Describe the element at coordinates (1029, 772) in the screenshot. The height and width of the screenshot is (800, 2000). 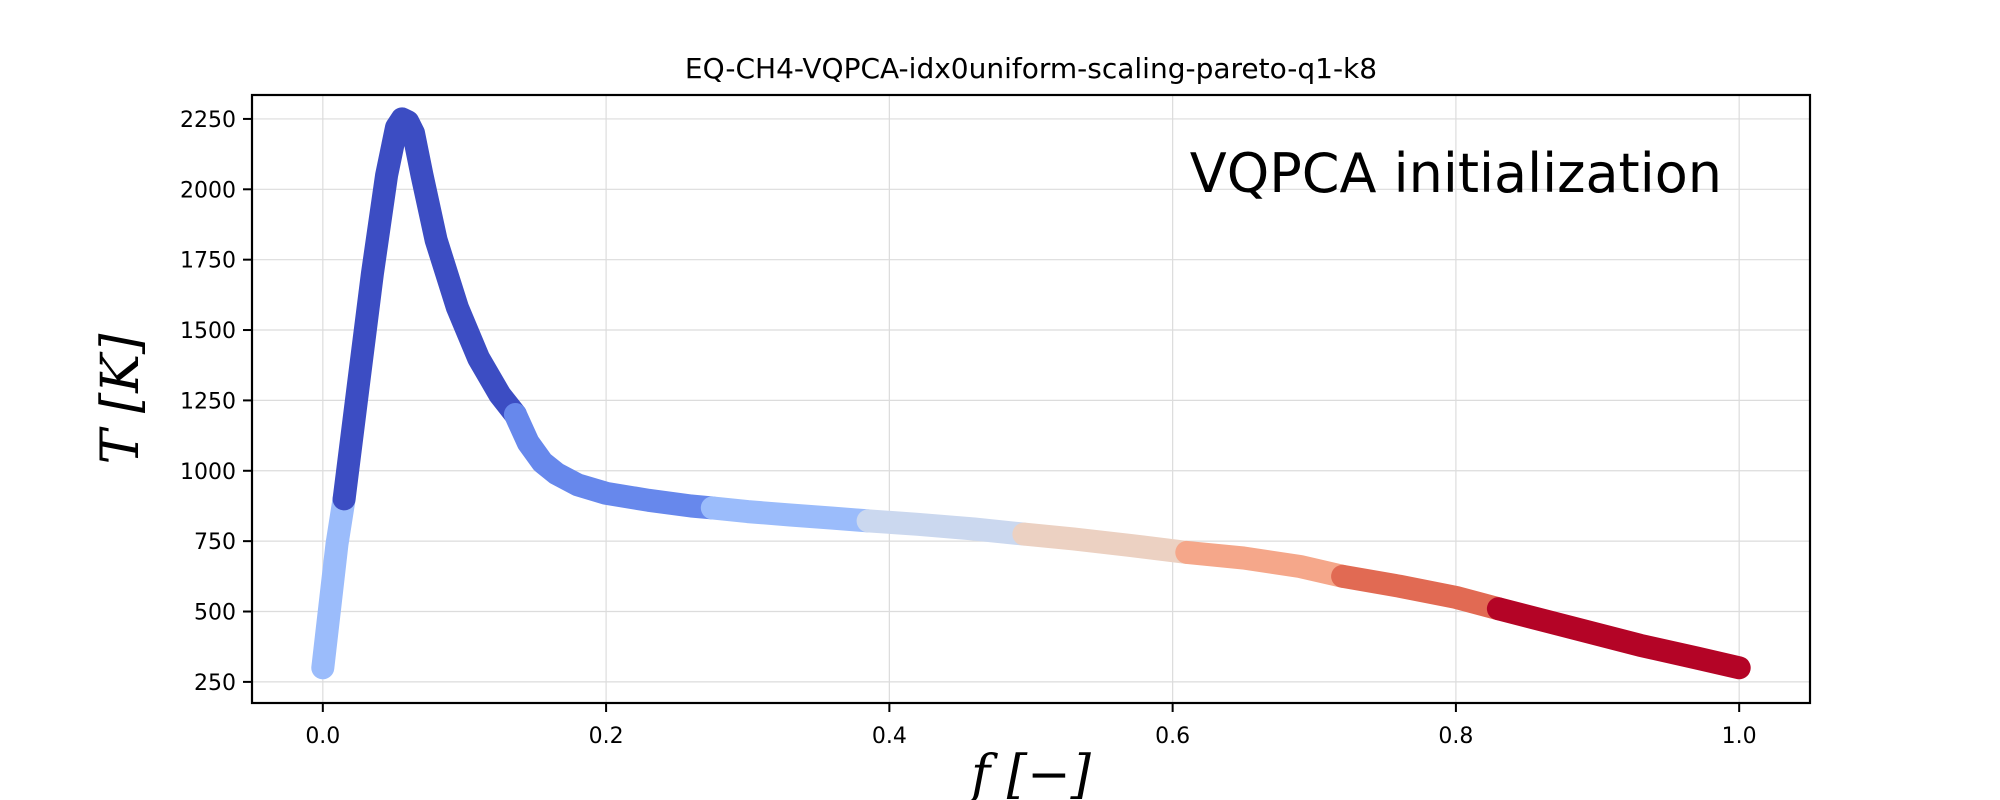
I see `x-axis-label: f [−]` at that location.